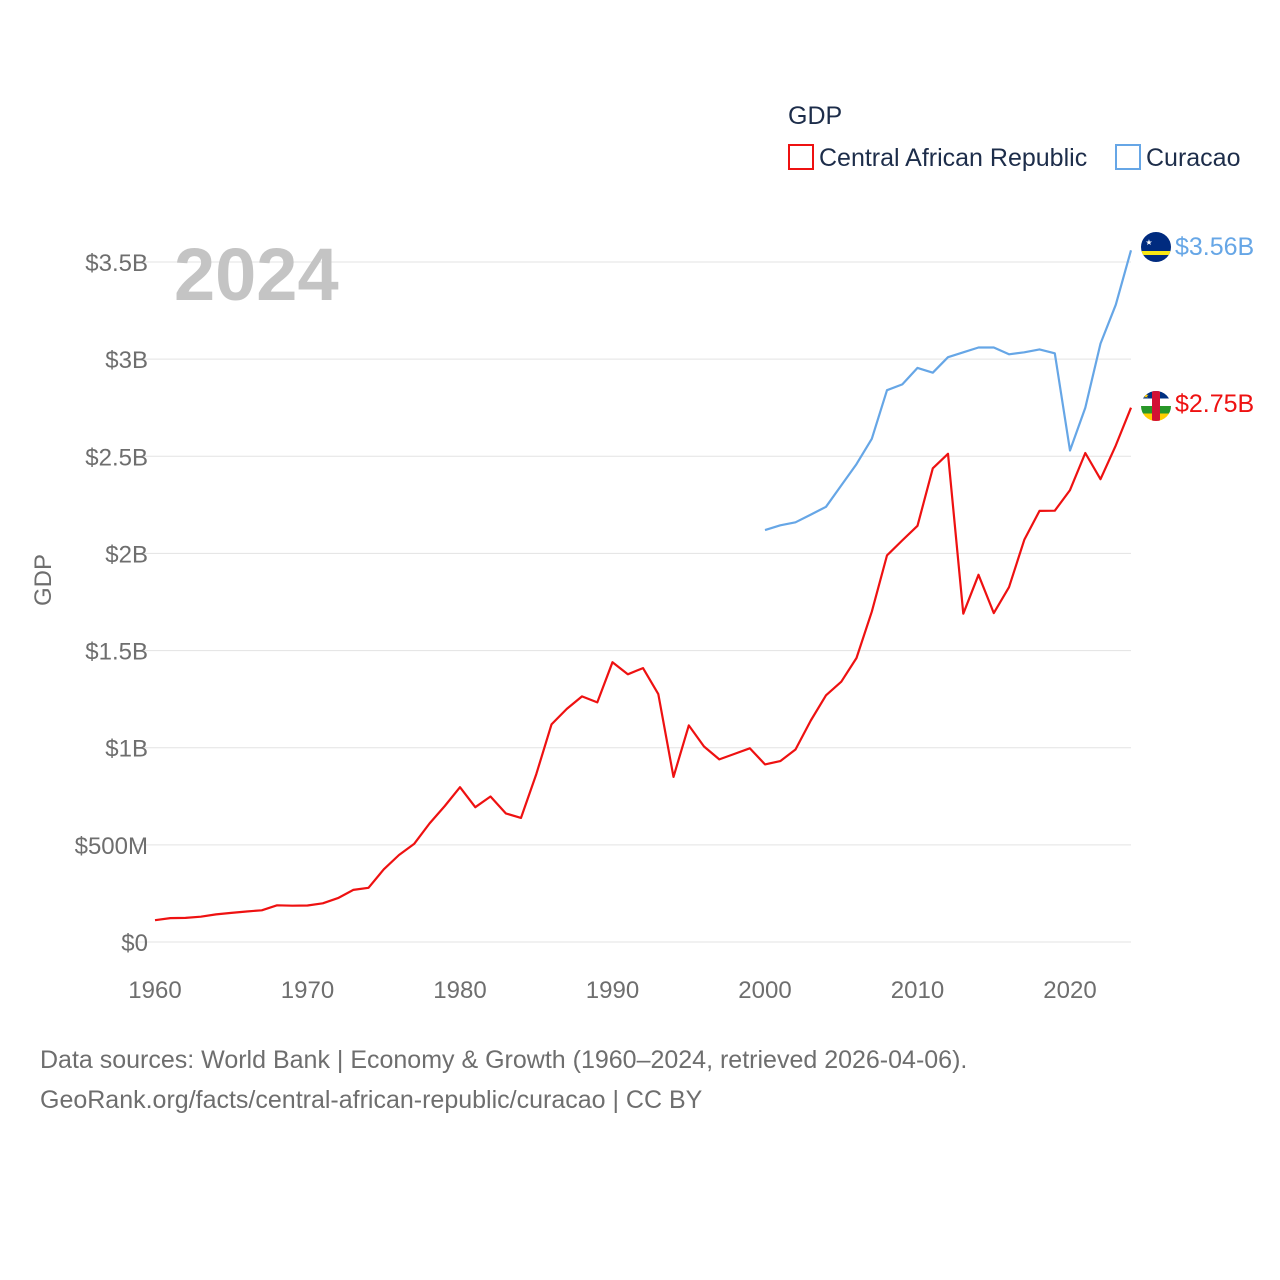  Describe the element at coordinates (953, 158) in the screenshot. I see `legend-label-central-african-republic: Central African Republic` at that location.